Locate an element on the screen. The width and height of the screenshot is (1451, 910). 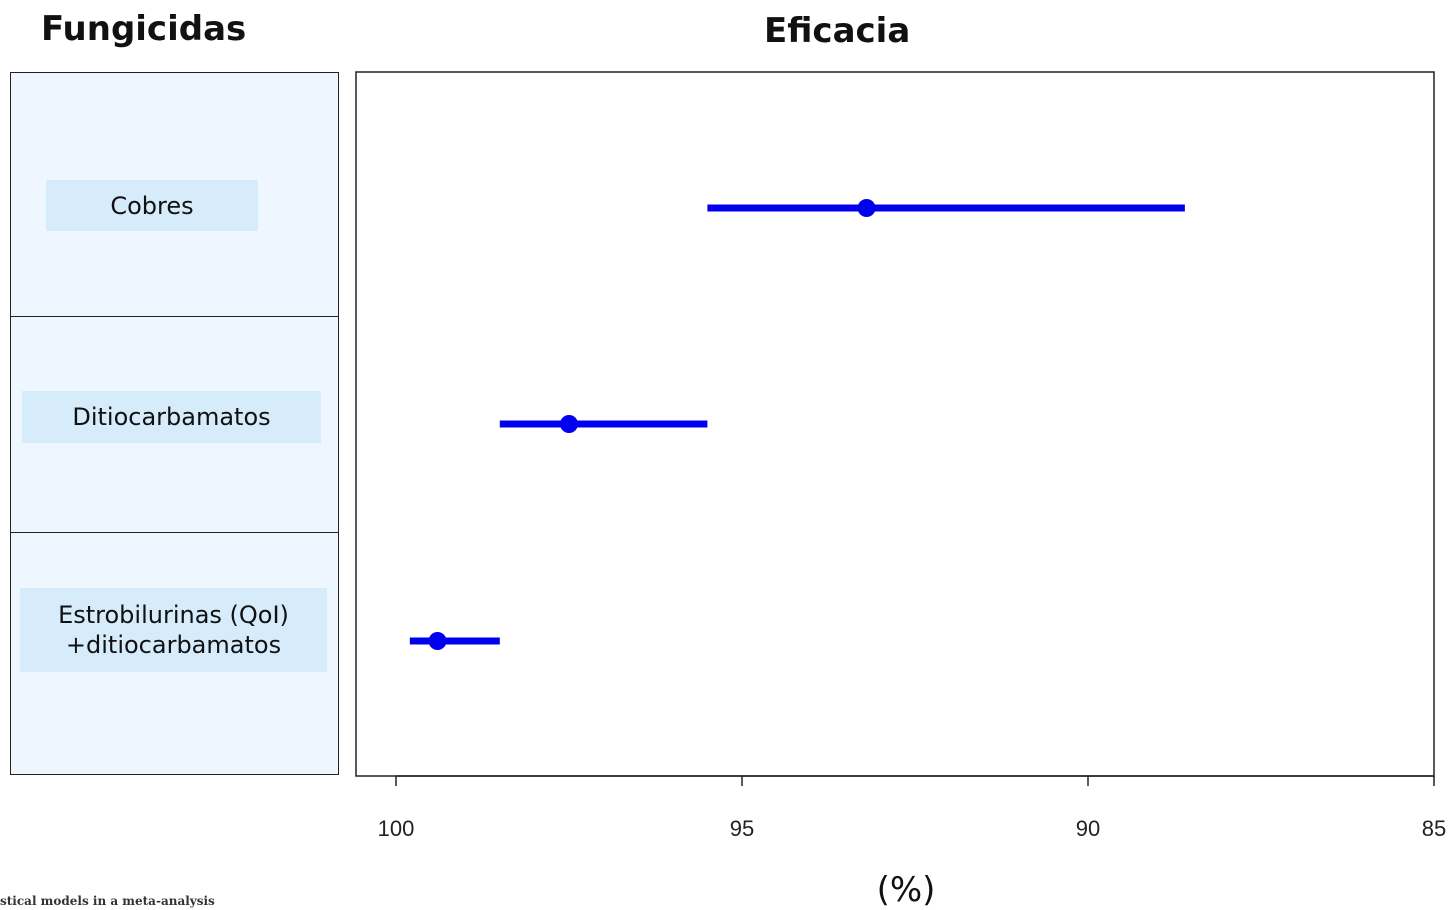
x-axis-label: (%) is located at coordinates (906, 890).